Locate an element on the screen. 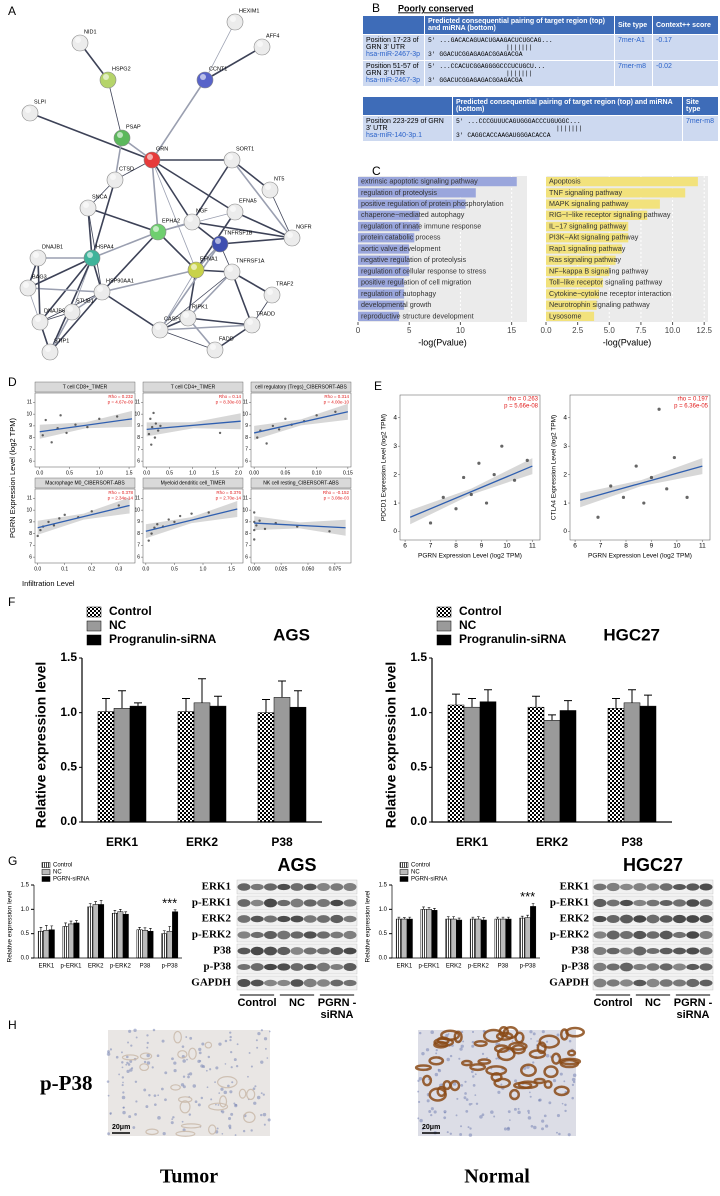 The width and height of the screenshot is (720, 1196). x-tick-label: 6 is located at coordinates (575, 546).